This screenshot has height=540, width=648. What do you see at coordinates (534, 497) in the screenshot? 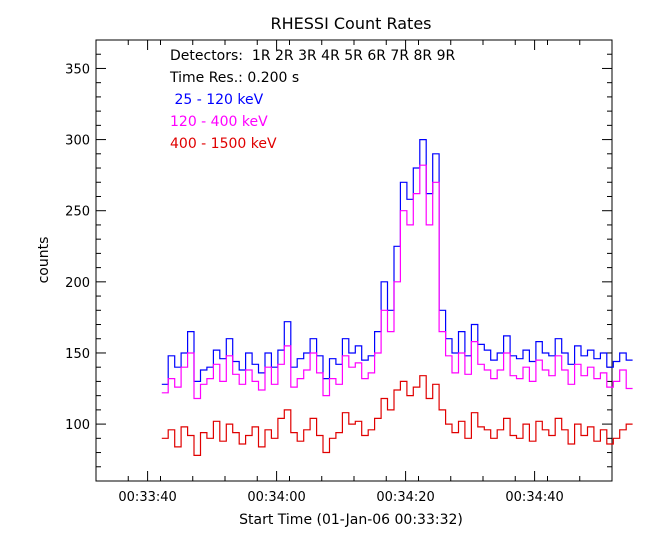
I see `x-tick-label: 00:34:40` at bounding box center [534, 497].